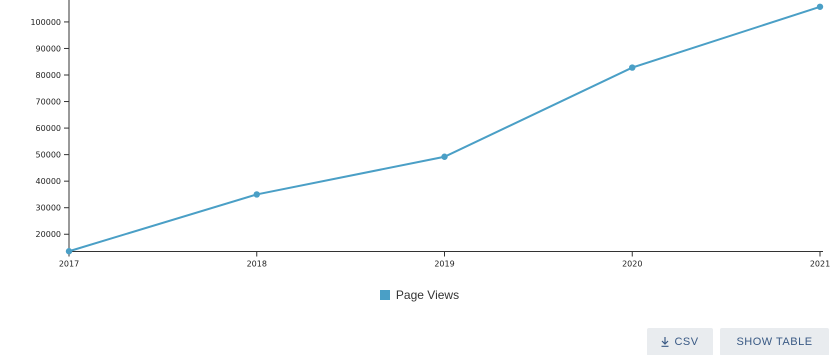 This screenshot has width=839, height=355. Describe the element at coordinates (48, 102) in the screenshot. I see `y-tick-label: 70000` at that location.